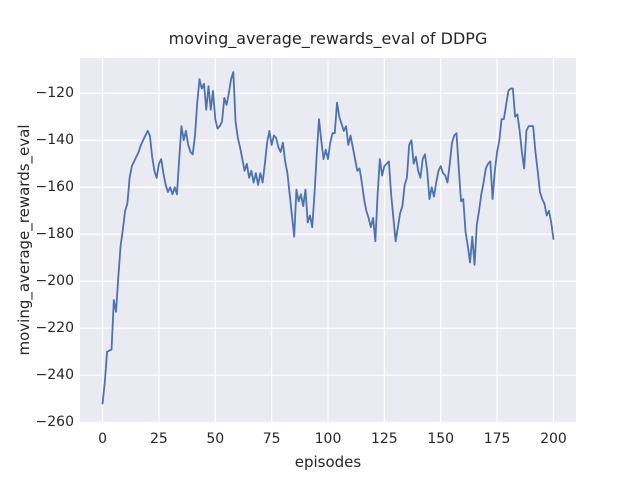  I want to click on y-tick-label: −220, so click(54, 328).